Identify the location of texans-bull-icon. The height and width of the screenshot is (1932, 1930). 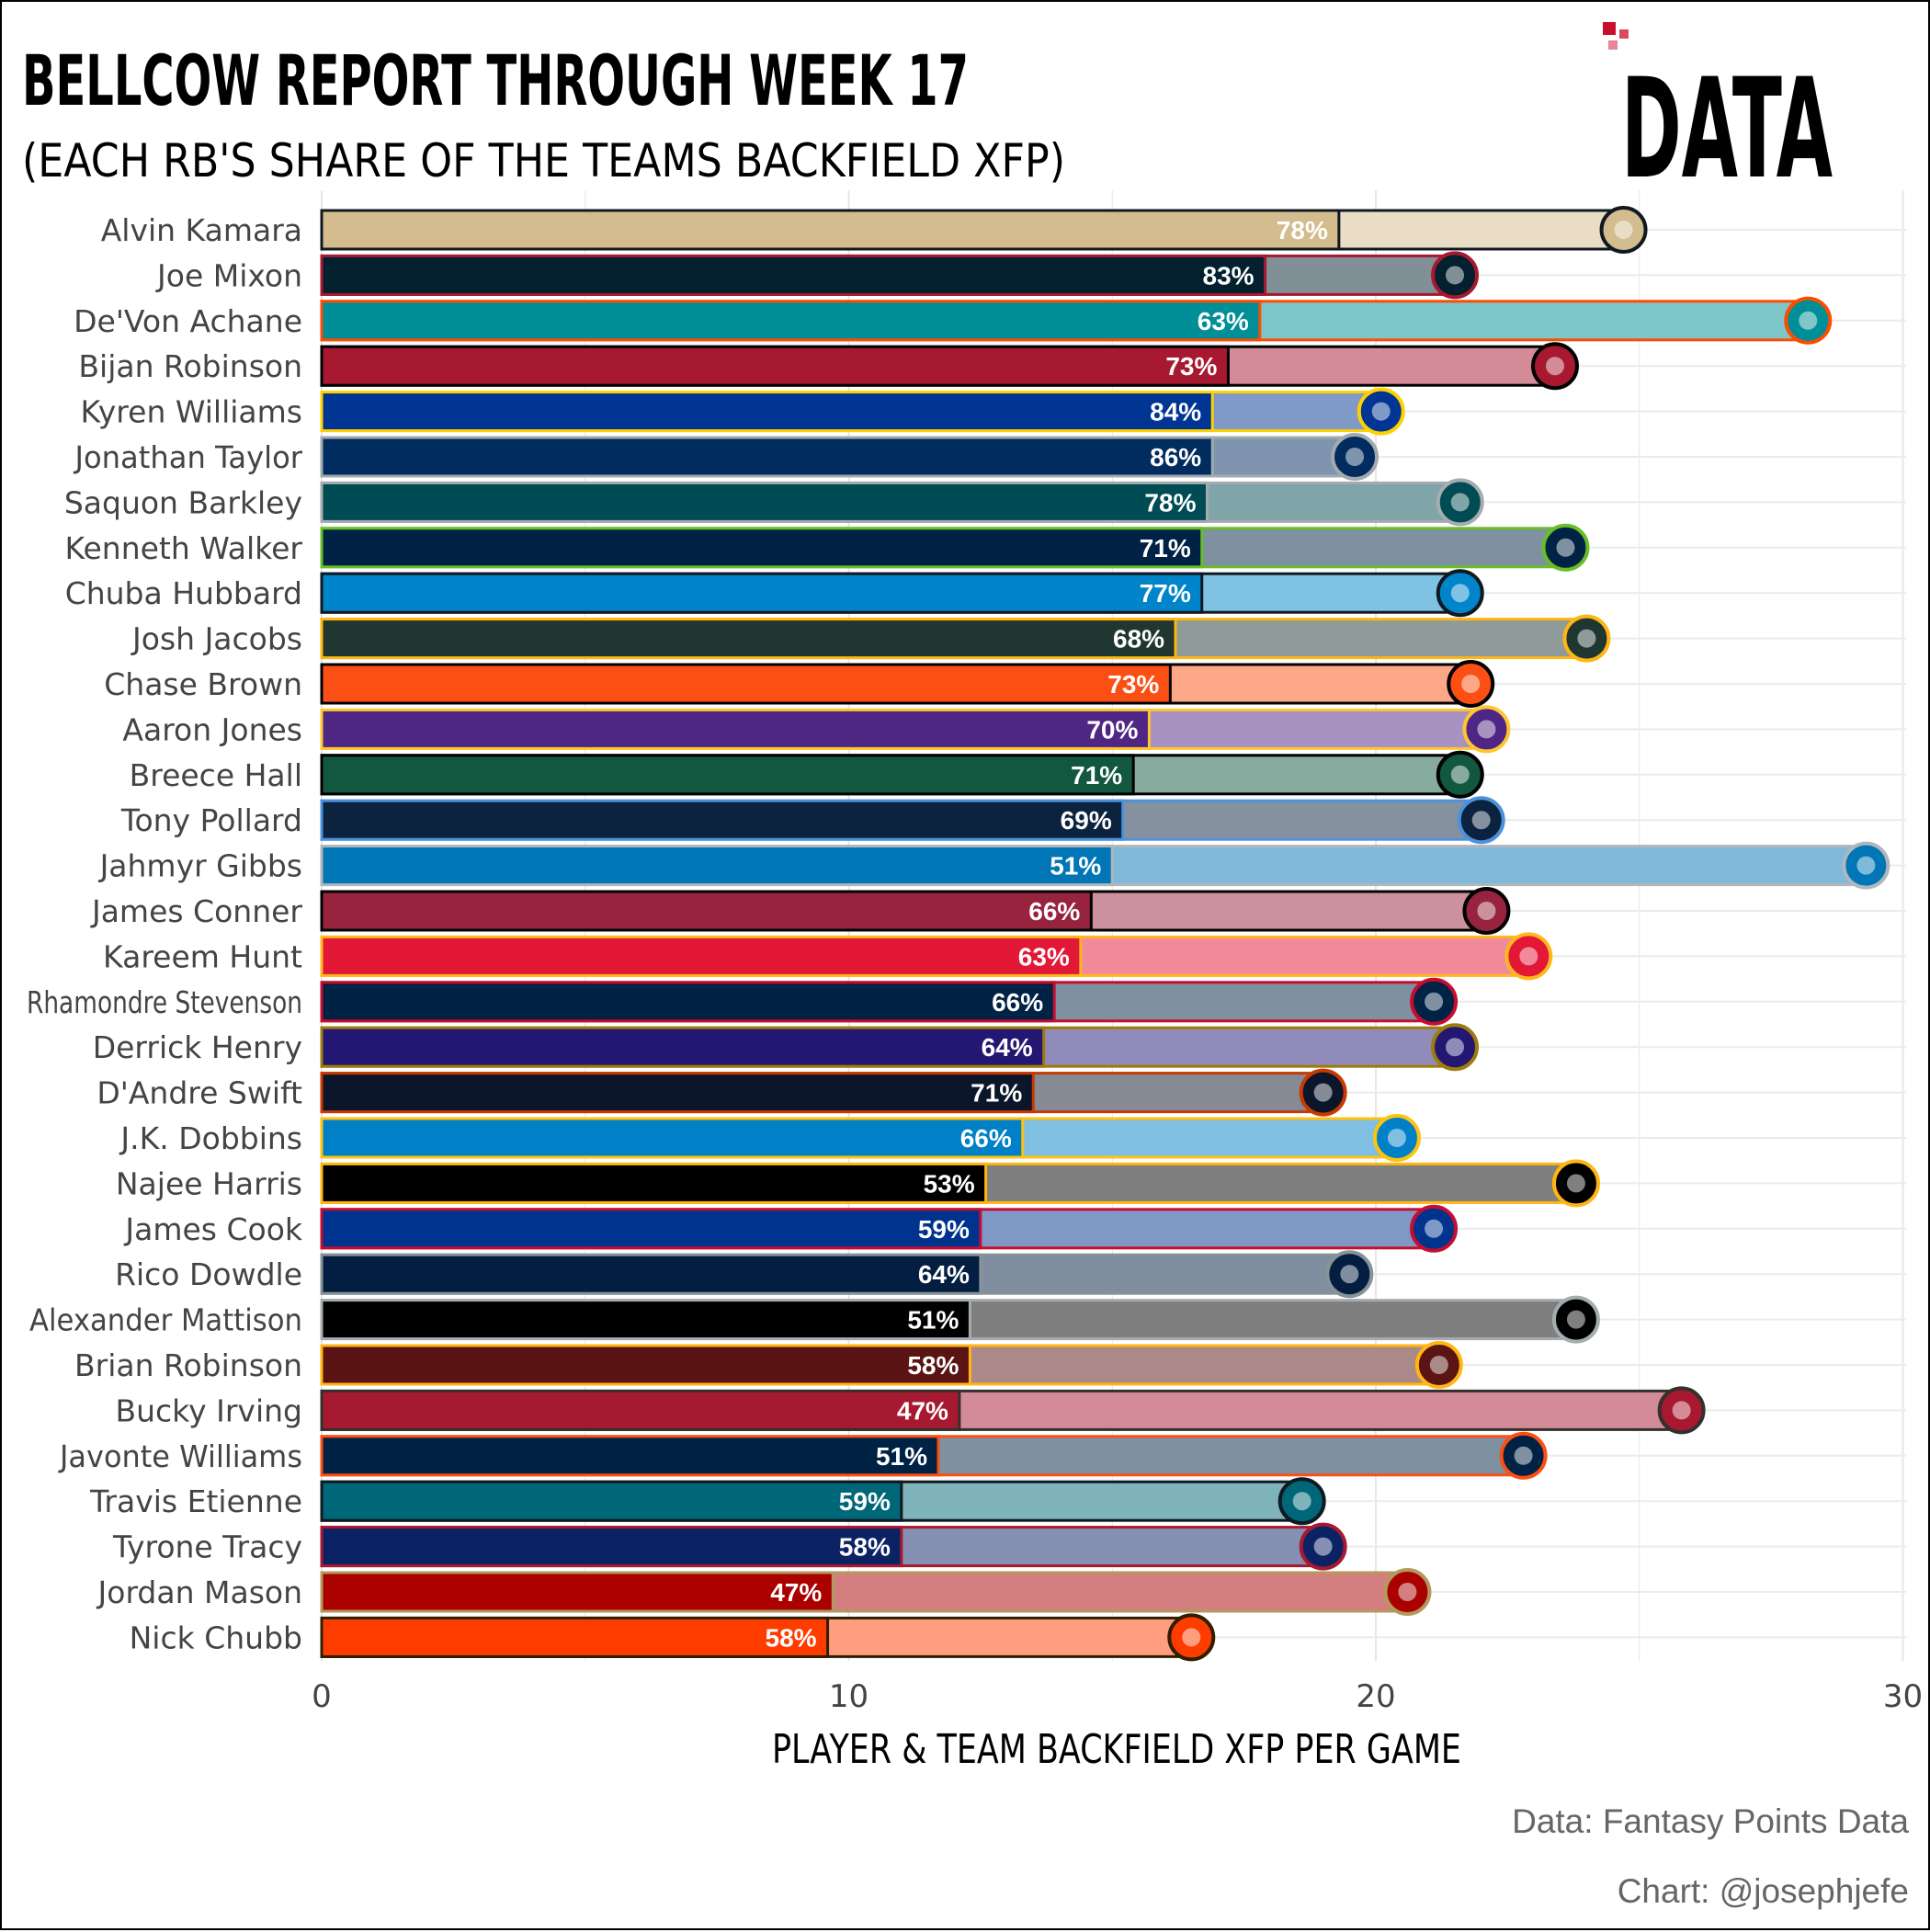
(1455, 275).